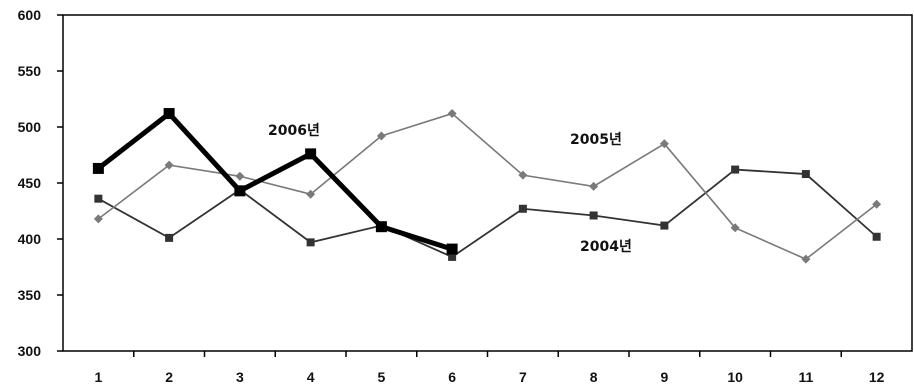 This screenshot has height=389, width=914. Describe the element at coordinates (30, 71) in the screenshot. I see `y-tick-label: 550` at that location.